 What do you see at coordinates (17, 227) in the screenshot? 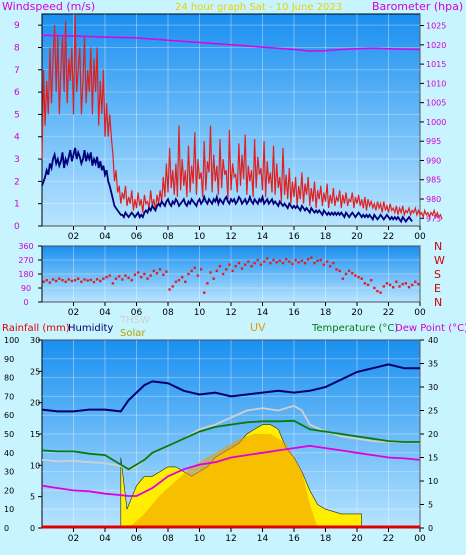
I see `y-left-tick-label: 0` at bounding box center [17, 227].